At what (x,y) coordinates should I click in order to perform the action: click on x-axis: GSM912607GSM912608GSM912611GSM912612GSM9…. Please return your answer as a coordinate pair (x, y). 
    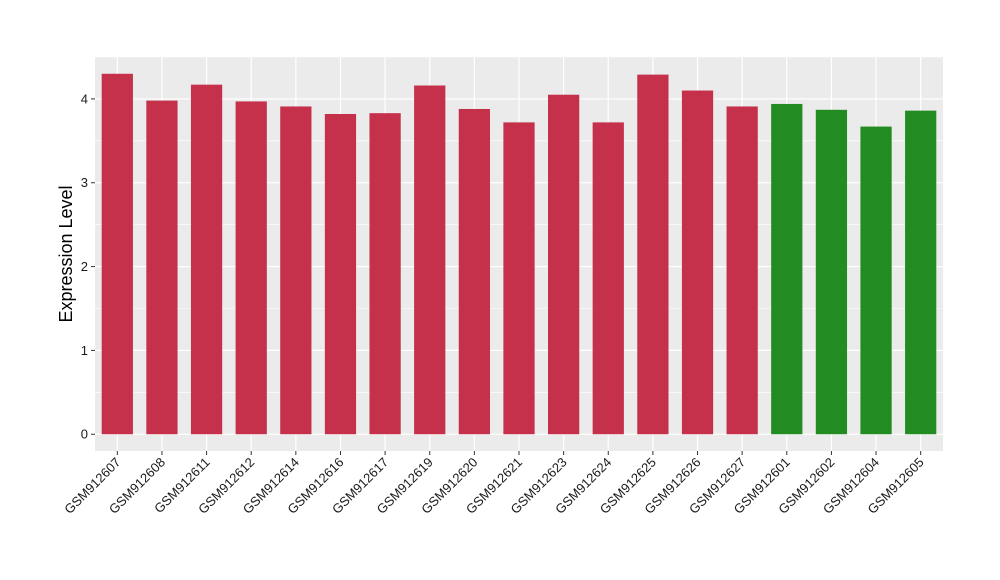
    Looking at the image, I should click on (494, 484).